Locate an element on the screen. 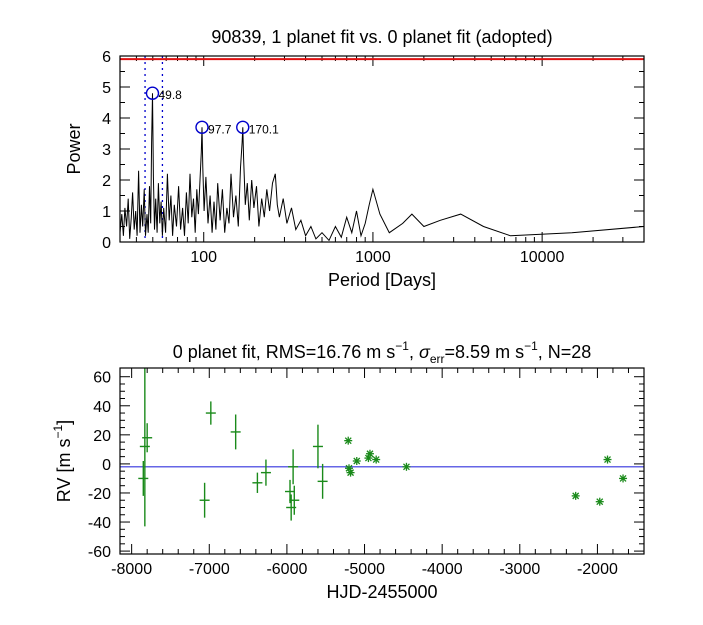  rv-x-tick-label: -3000 is located at coordinates (519, 569).